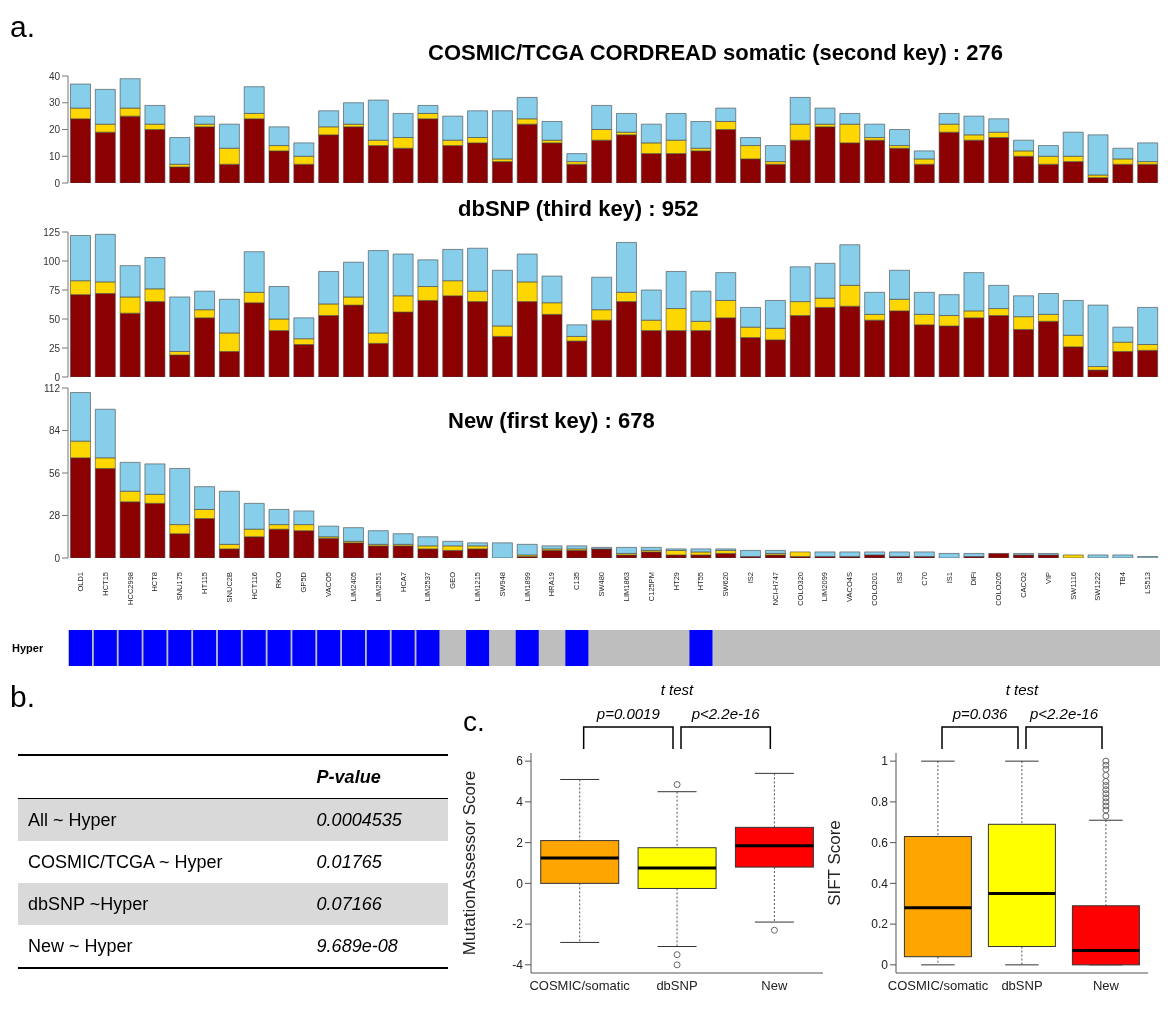 The height and width of the screenshot is (1016, 1168). What do you see at coordinates (880, 883) in the screenshot?
I see `y-tick-label: 0.4` at bounding box center [880, 883].